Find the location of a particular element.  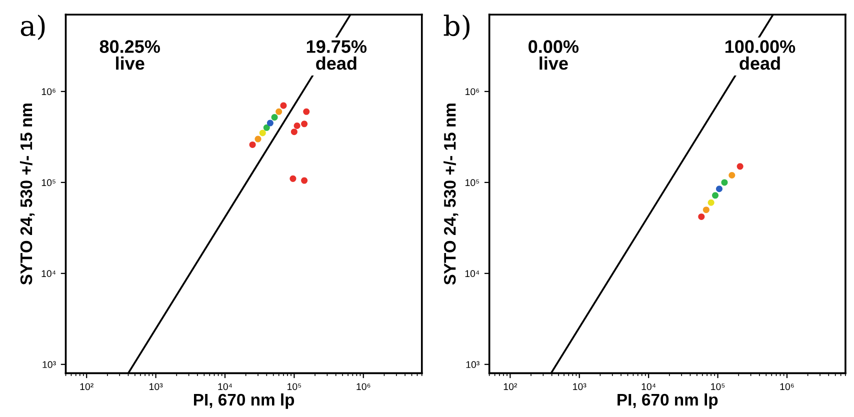

annotation: 19.75% dead is located at coordinates (336, 55).